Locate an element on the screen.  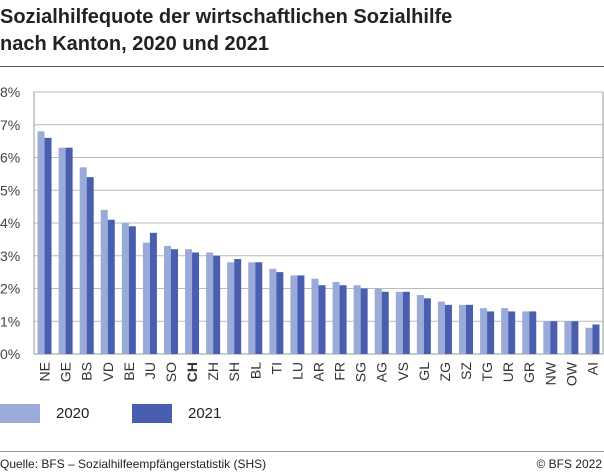
bar-2020-AR is located at coordinates (315, 316).